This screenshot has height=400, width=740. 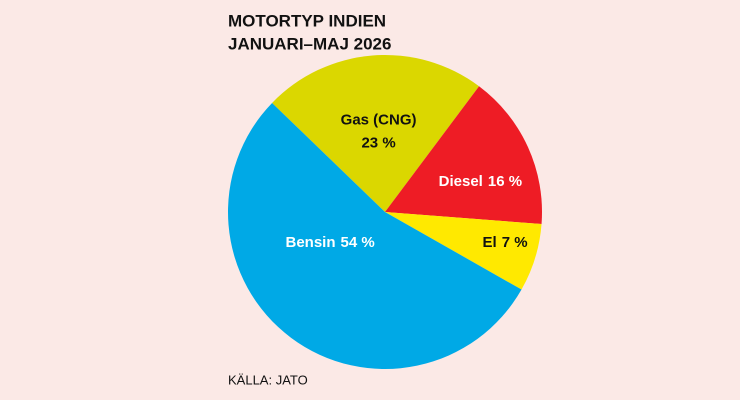 I want to click on slice-label: Diesel 16 %, so click(x=480, y=181).